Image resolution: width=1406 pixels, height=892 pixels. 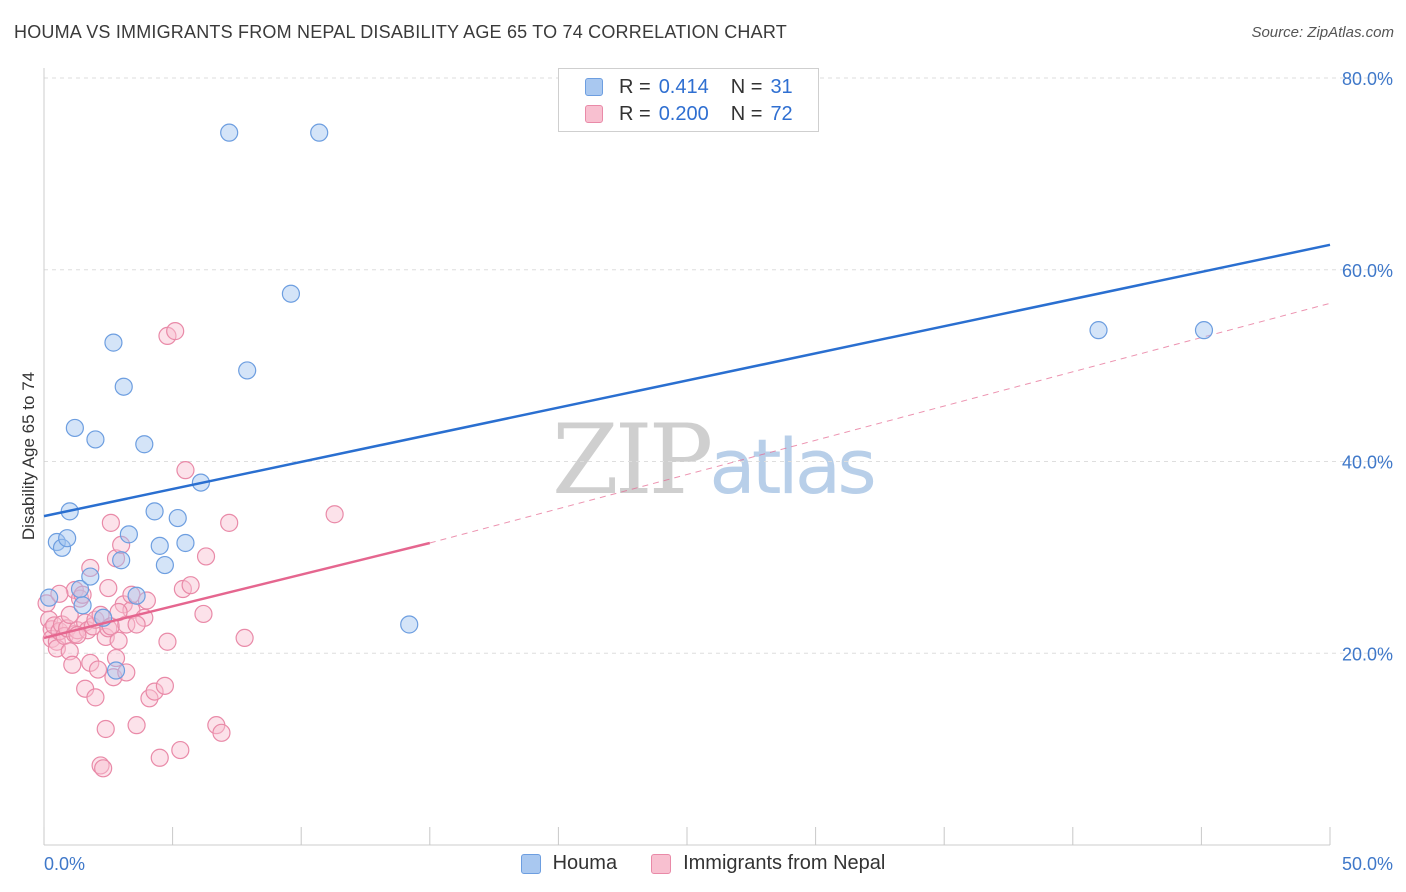 What do you see at coordinates (28, 456) in the screenshot?
I see `y-axis-label: Disability Age 65 to 74` at bounding box center [28, 456].